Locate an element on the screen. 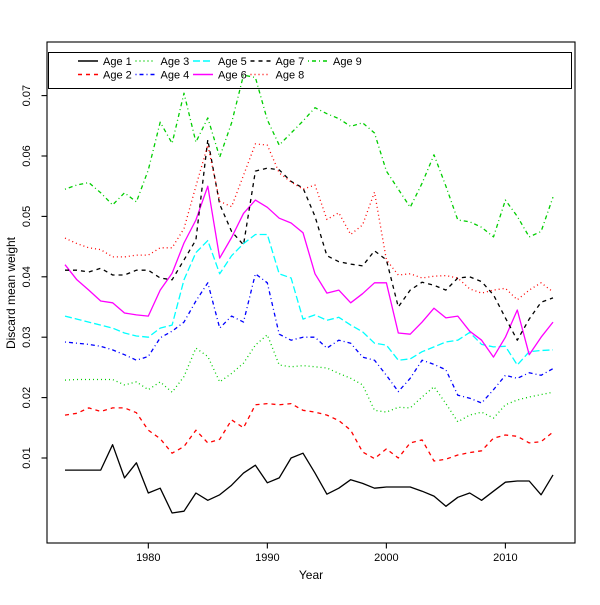 Image resolution: width=600 pixels, height=605 pixels. legend-label-age-5: Age 5 is located at coordinates (232, 62).